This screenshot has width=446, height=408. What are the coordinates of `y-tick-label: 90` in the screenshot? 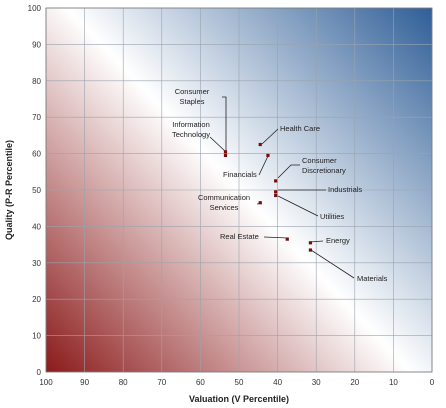 It's located at (36, 44).